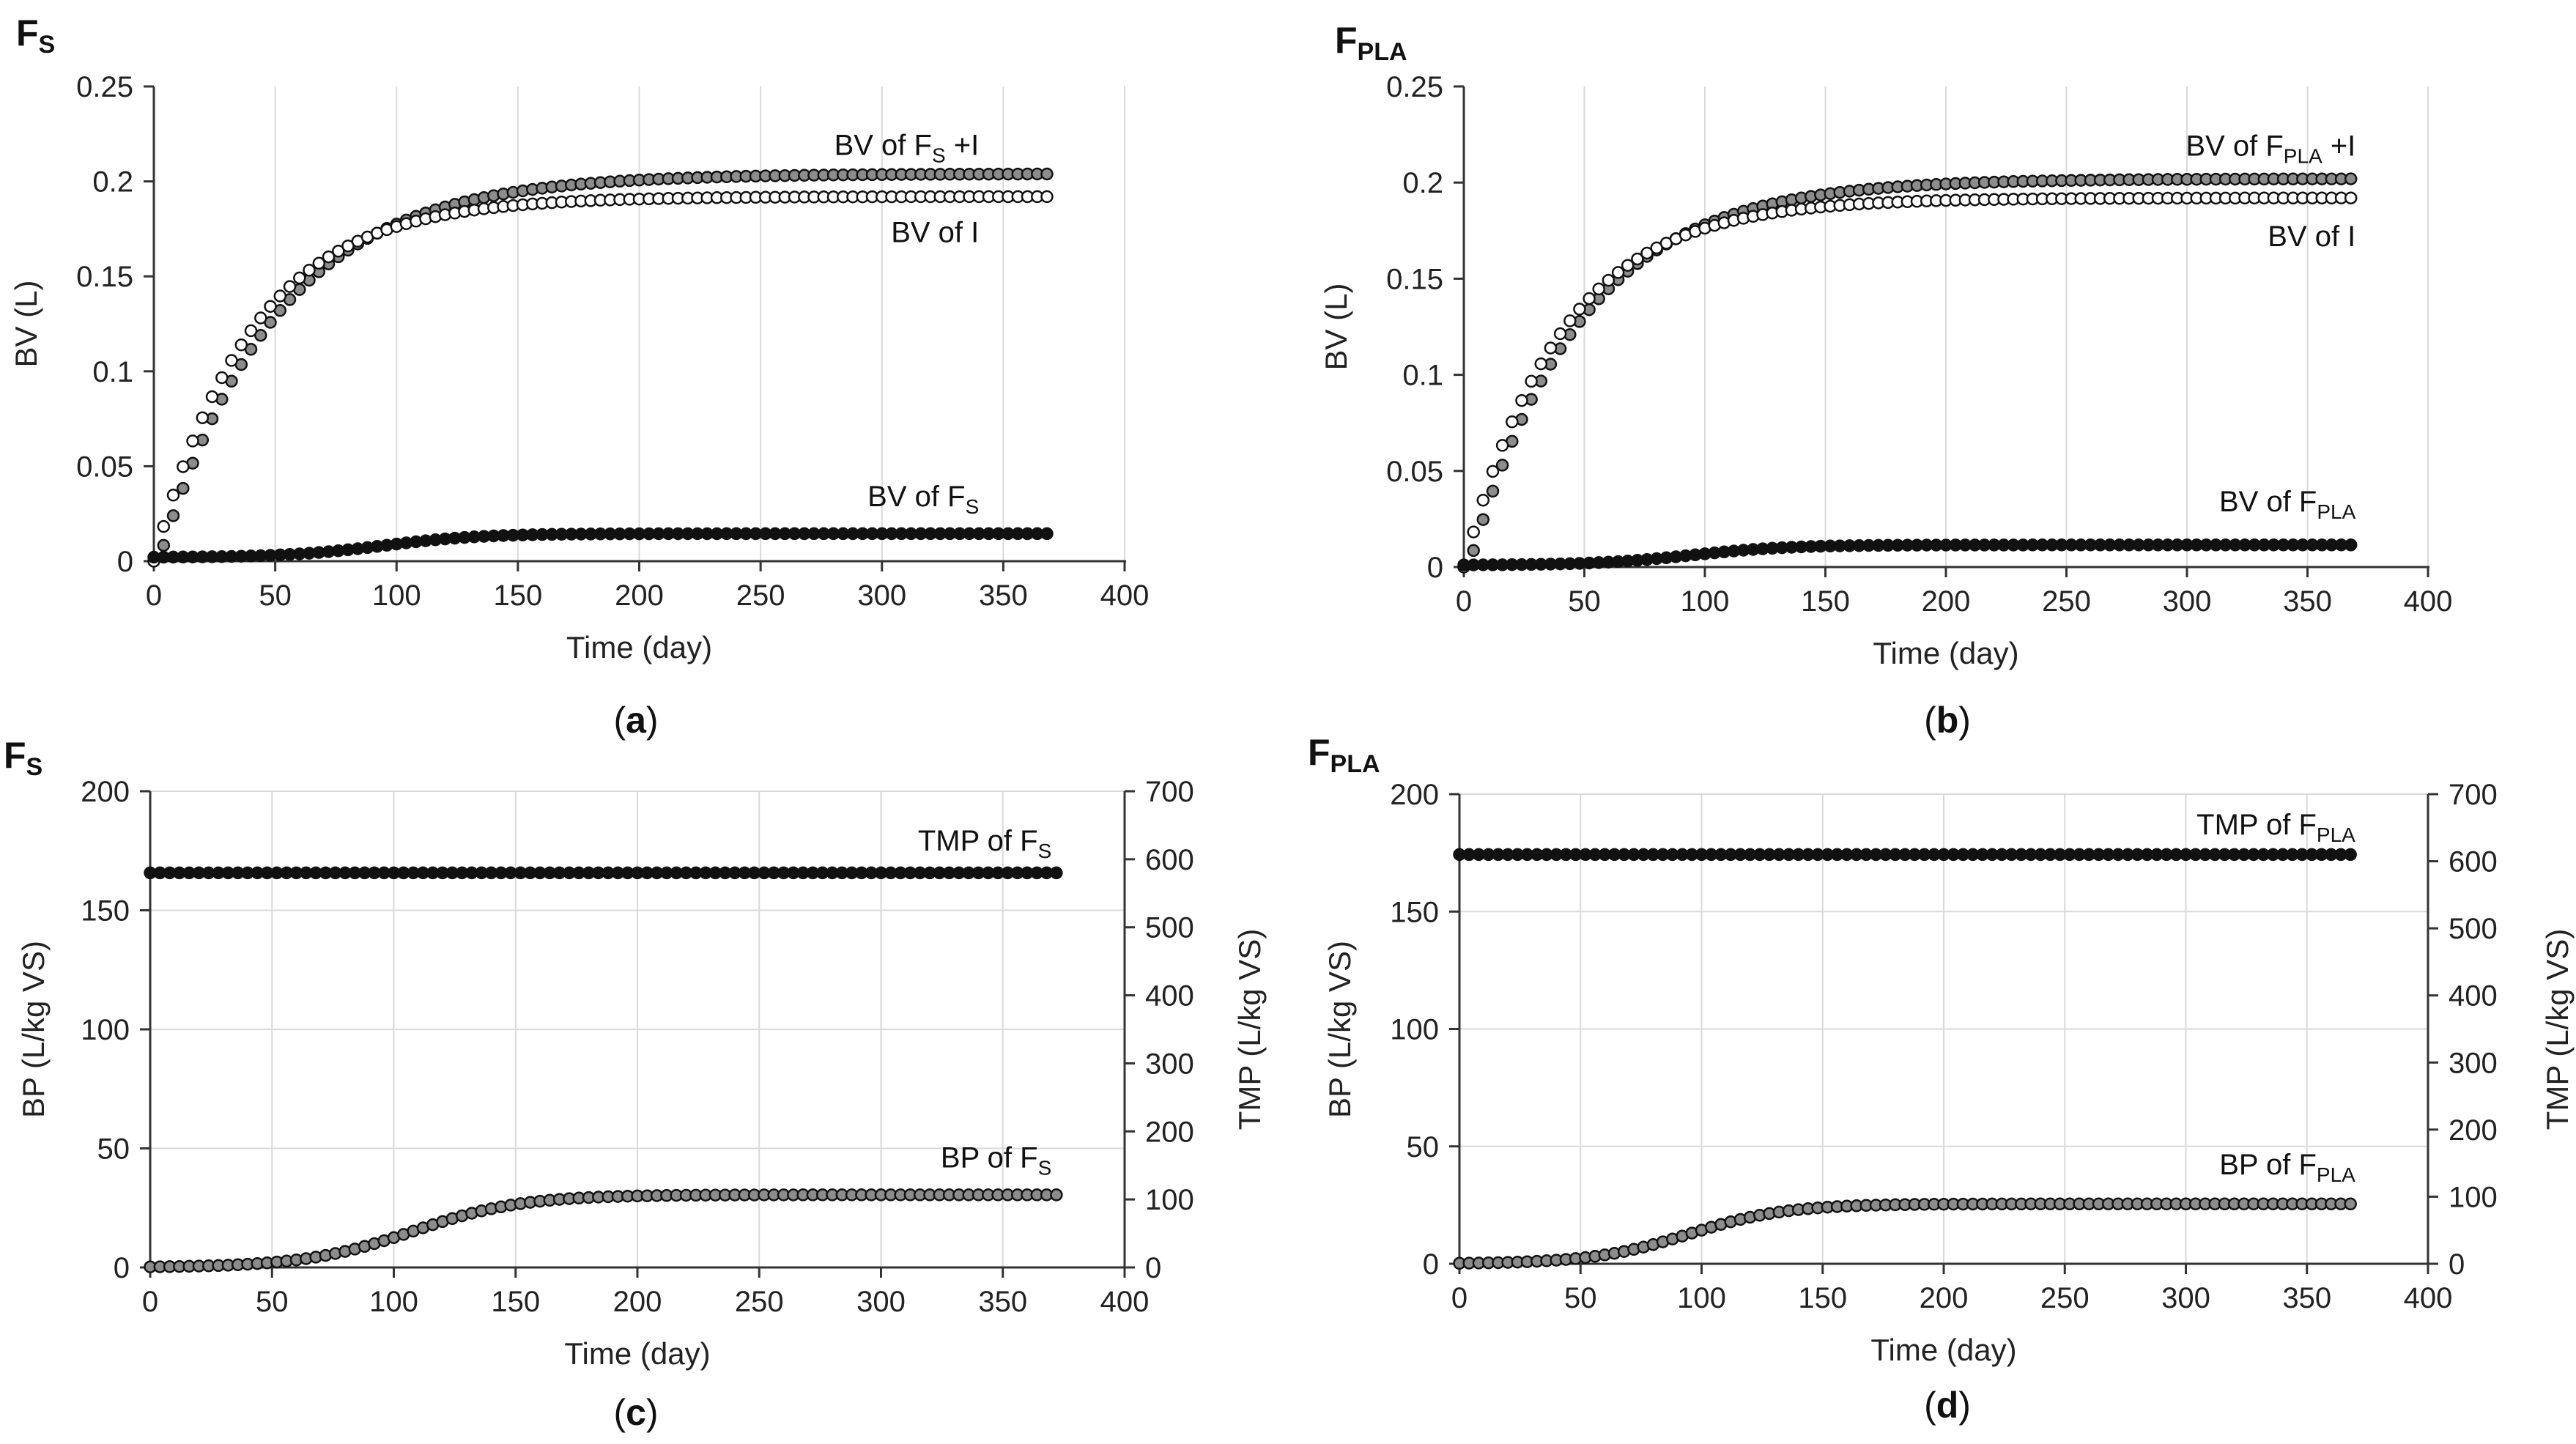 The width and height of the screenshot is (2576, 1444). I want to click on series-label: TMP of FS, so click(984, 843).